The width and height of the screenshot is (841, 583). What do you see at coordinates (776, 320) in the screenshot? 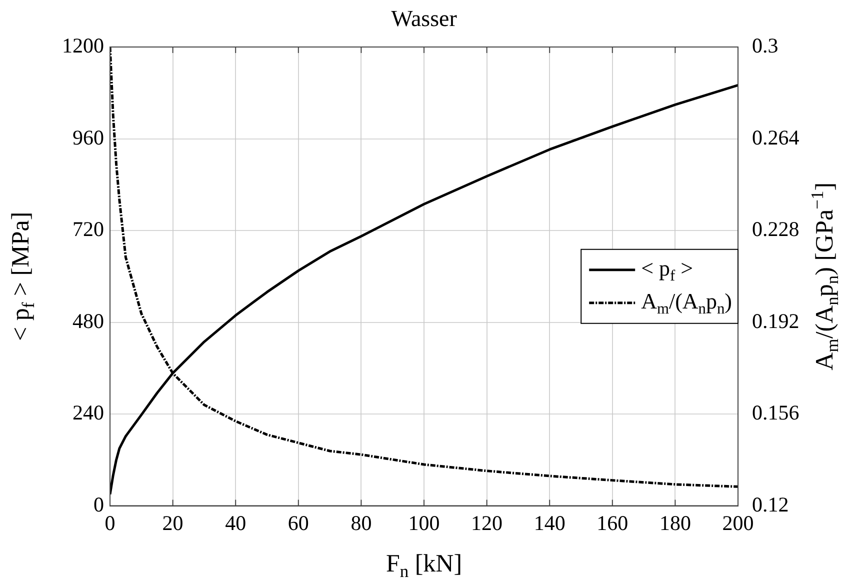
I see `y2-tick-label: 0.192` at bounding box center [776, 320].